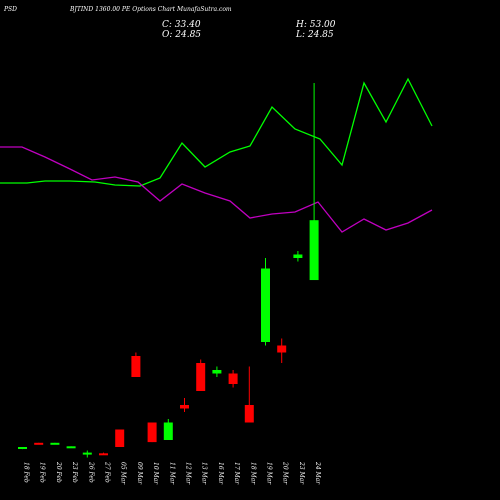 Image resolution: width=500 pixels, height=500 pixels. Describe the element at coordinates (220, 473) in the screenshot. I see `x-tick-label: 16 Mar` at that location.